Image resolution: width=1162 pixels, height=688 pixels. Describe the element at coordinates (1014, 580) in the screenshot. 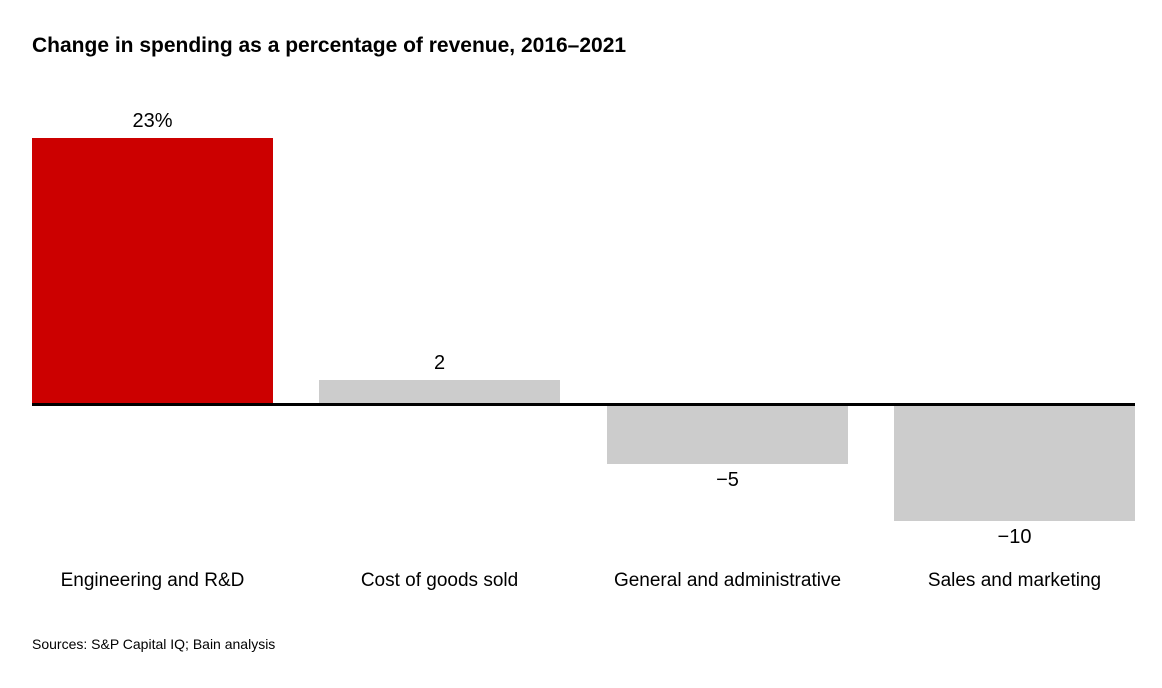

I see `category-label-sales-and-marketing: Sales and marketing` at that location.